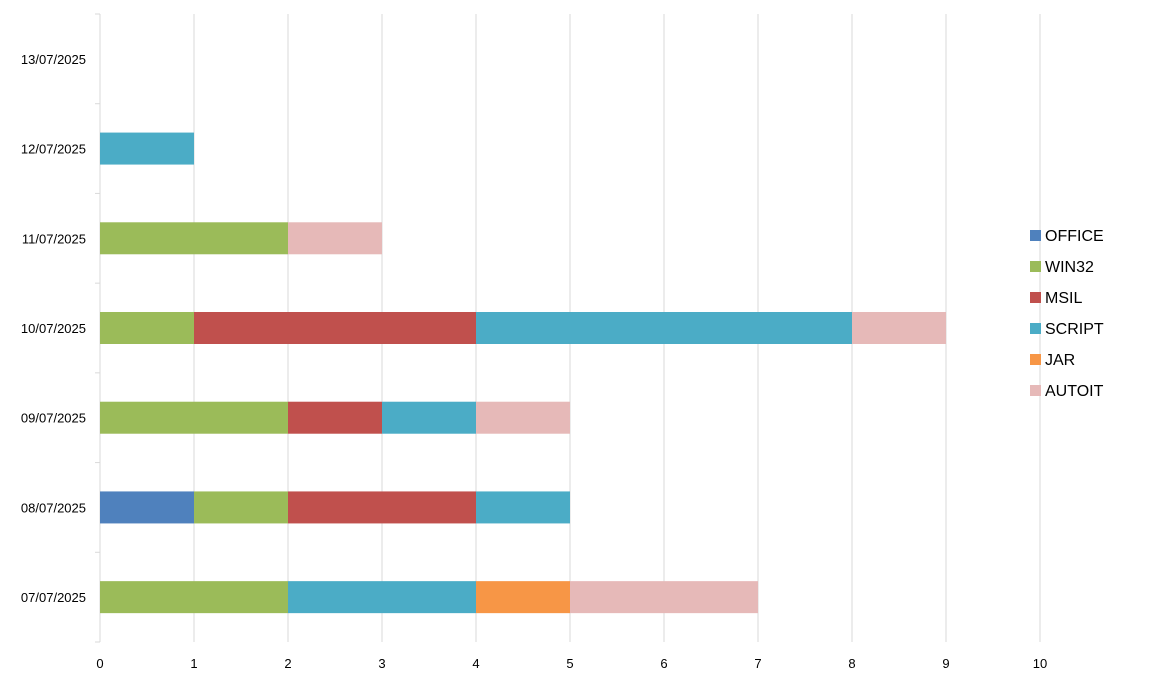 Image resolution: width=1160 pixels, height=683 pixels. What do you see at coordinates (1074, 236) in the screenshot?
I see `legend-label-office: OFFICE` at bounding box center [1074, 236].